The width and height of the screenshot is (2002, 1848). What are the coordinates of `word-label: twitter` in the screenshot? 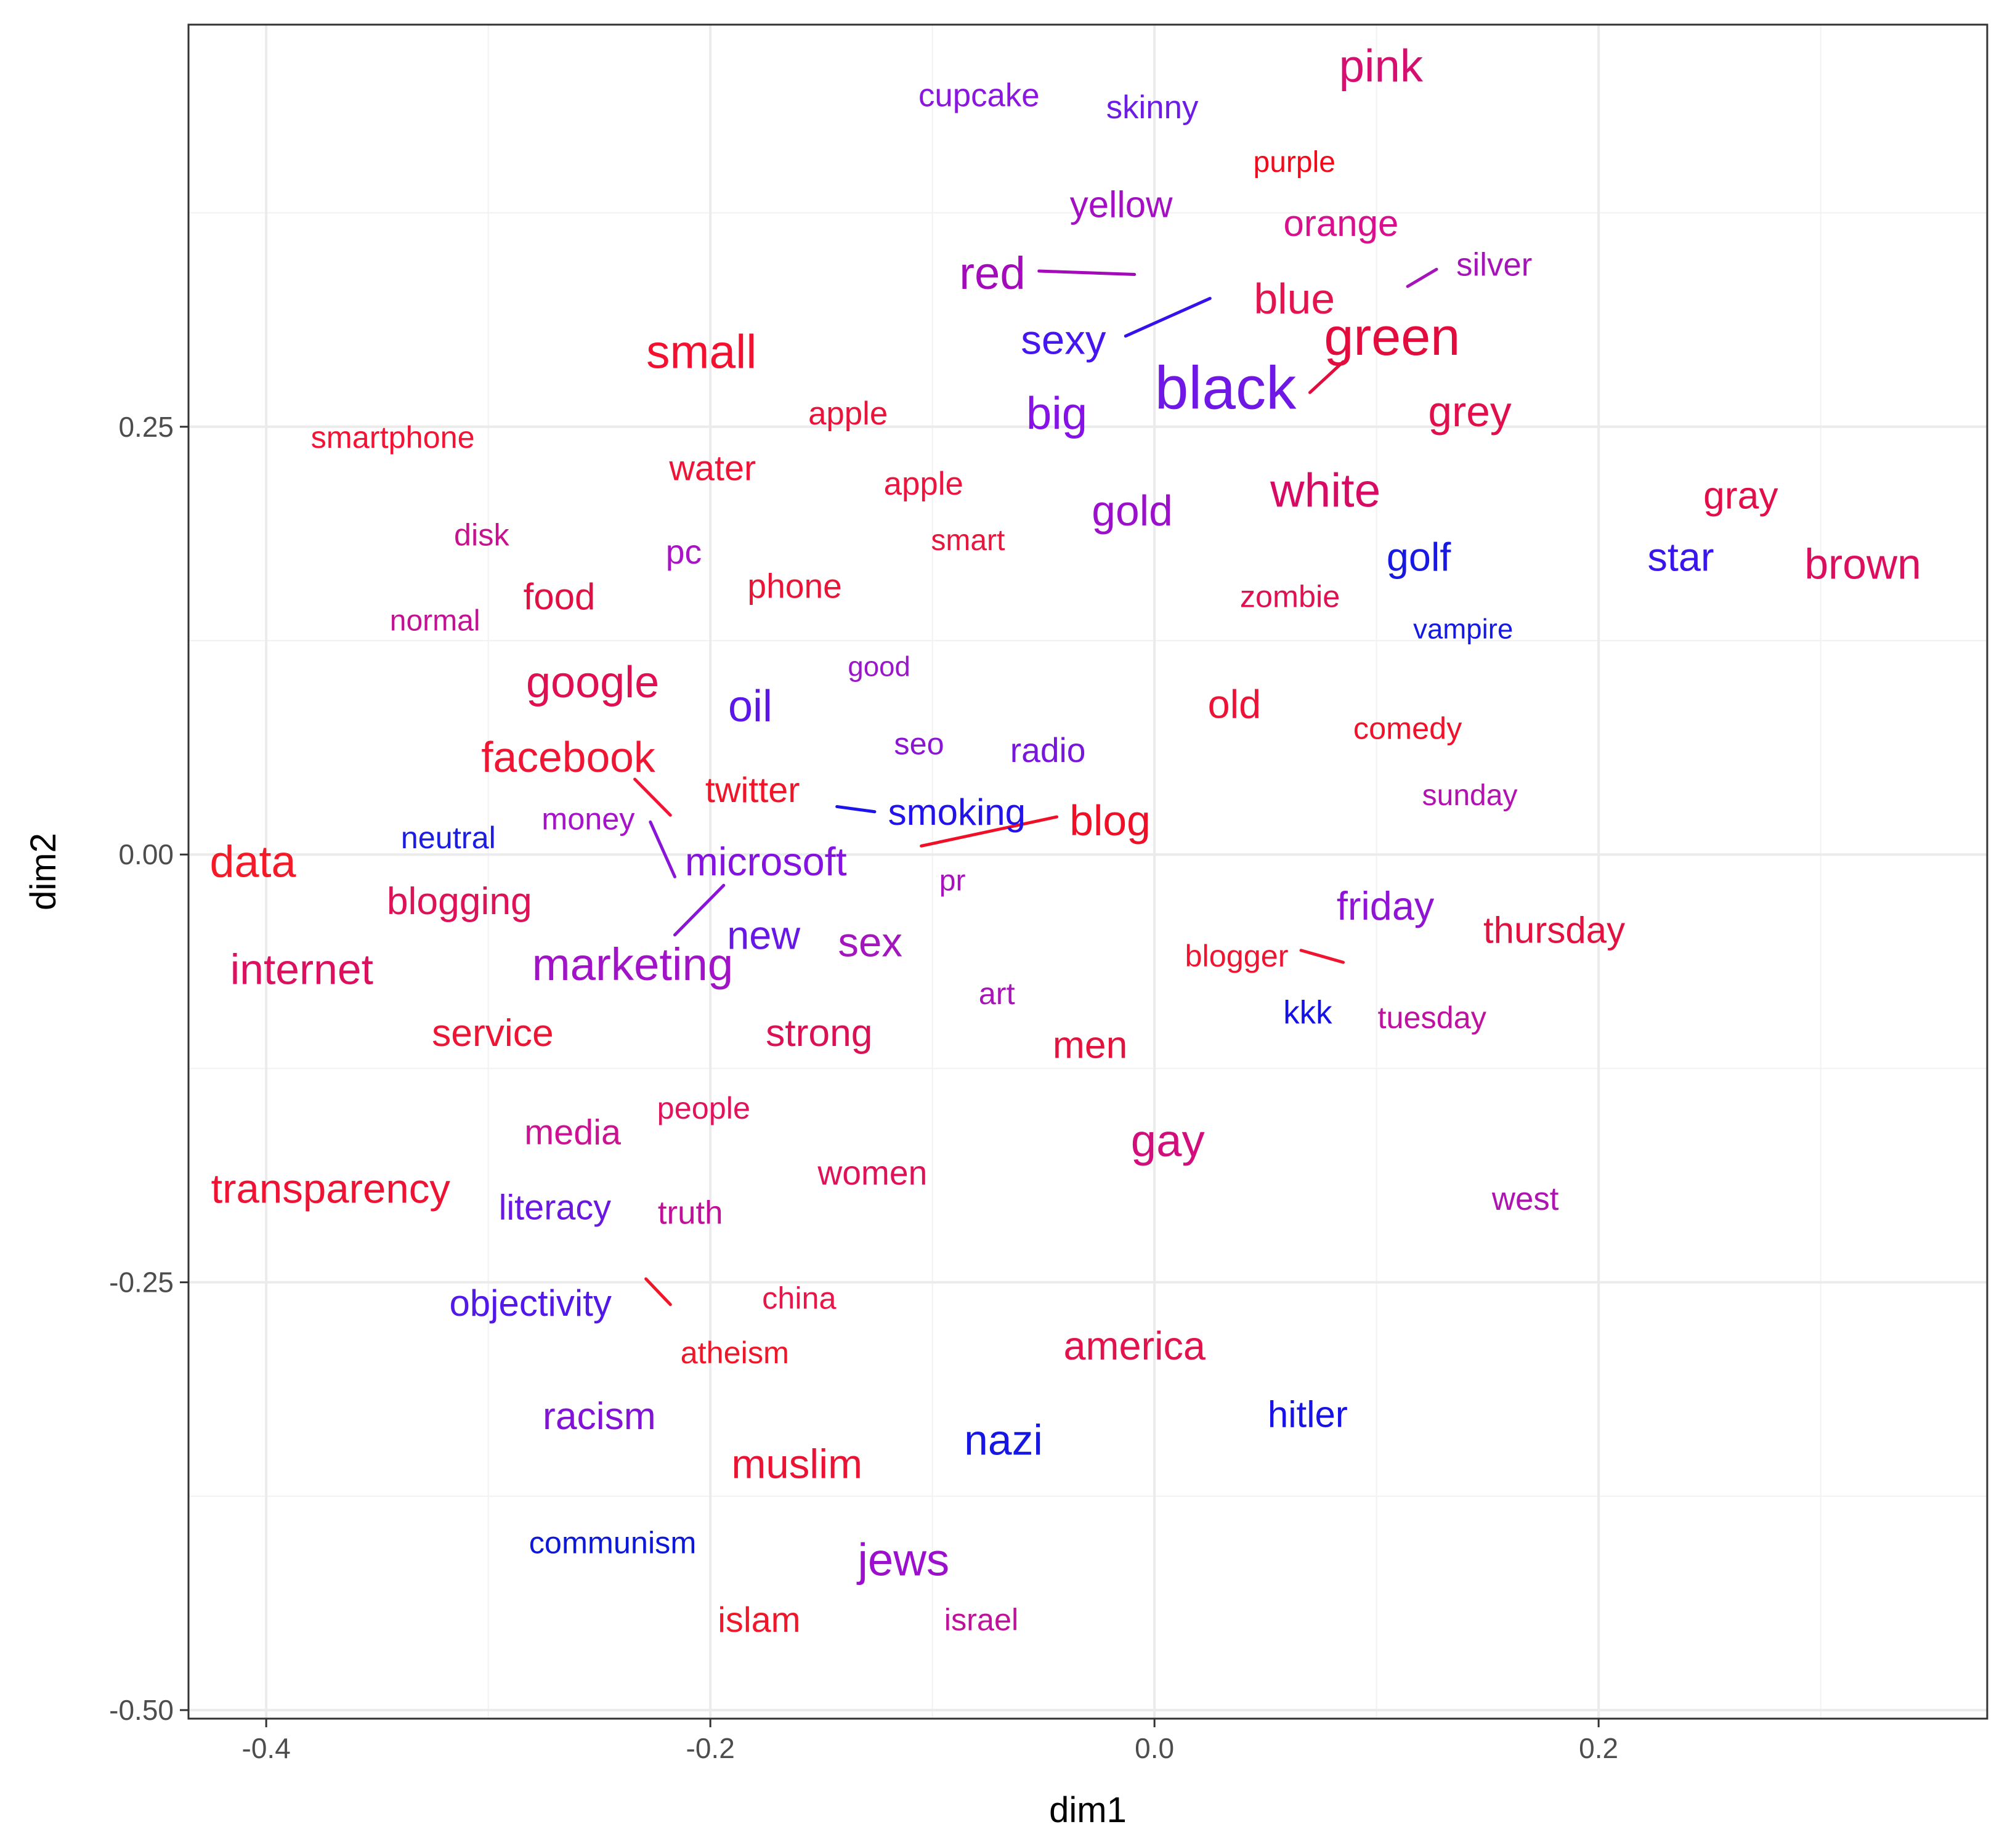 It's located at (752, 790).